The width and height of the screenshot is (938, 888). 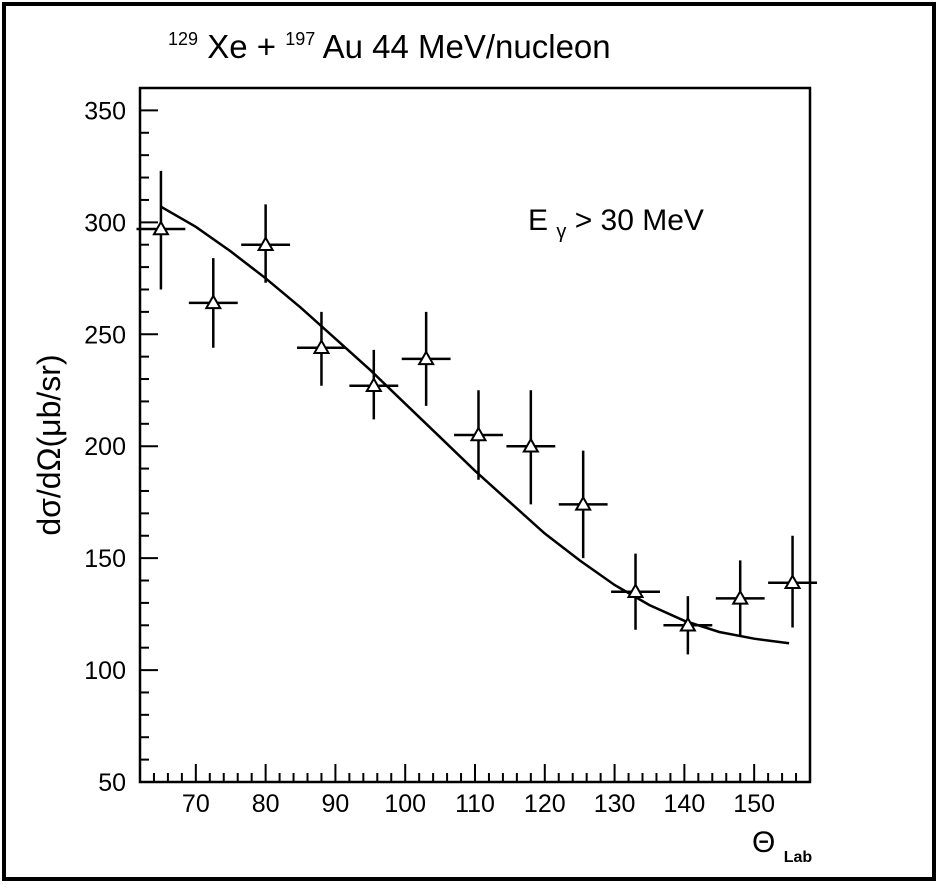 I want to click on x-tick-label: 90, so click(x=336, y=804).